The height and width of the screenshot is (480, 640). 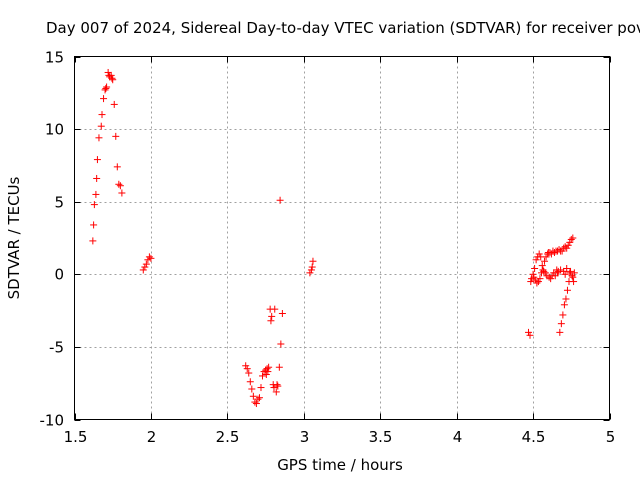 I want to click on x-tick-label: 2, so click(x=152, y=437).